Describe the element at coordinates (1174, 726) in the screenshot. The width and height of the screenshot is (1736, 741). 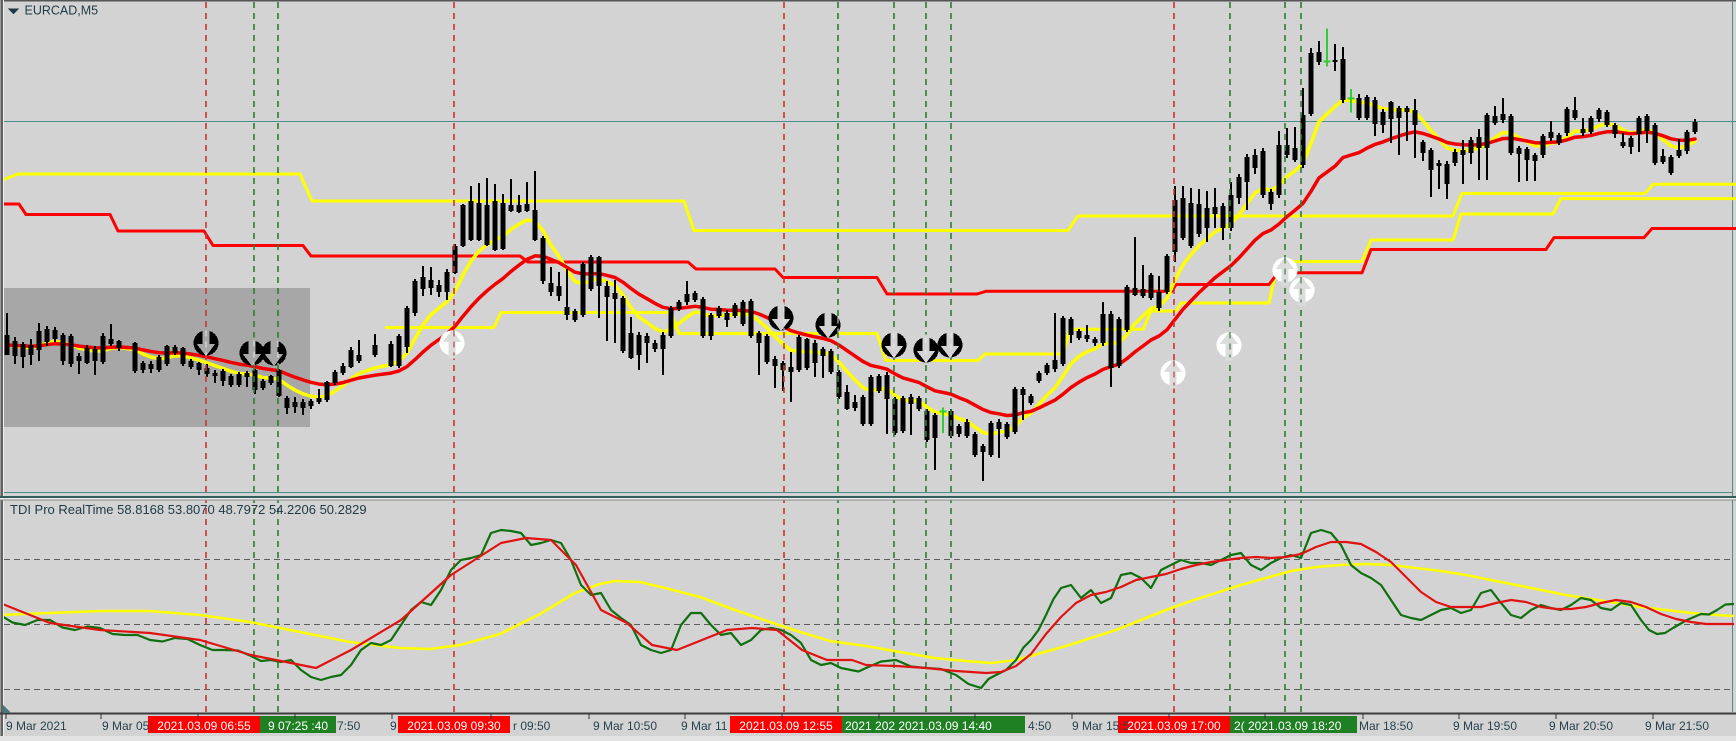
I see `svg-text: 2021.03.09 17:00` at that location.